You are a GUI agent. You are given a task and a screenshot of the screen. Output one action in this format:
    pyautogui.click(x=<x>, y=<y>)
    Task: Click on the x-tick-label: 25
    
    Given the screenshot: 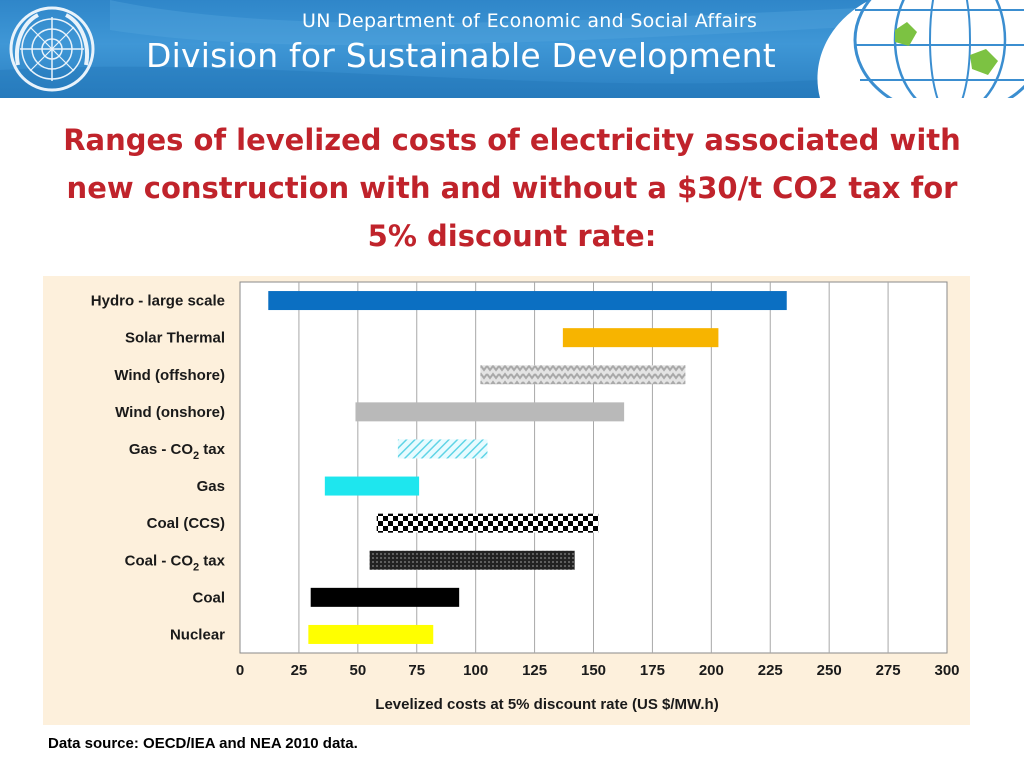 What is the action you would take?
    pyautogui.click(x=299, y=670)
    